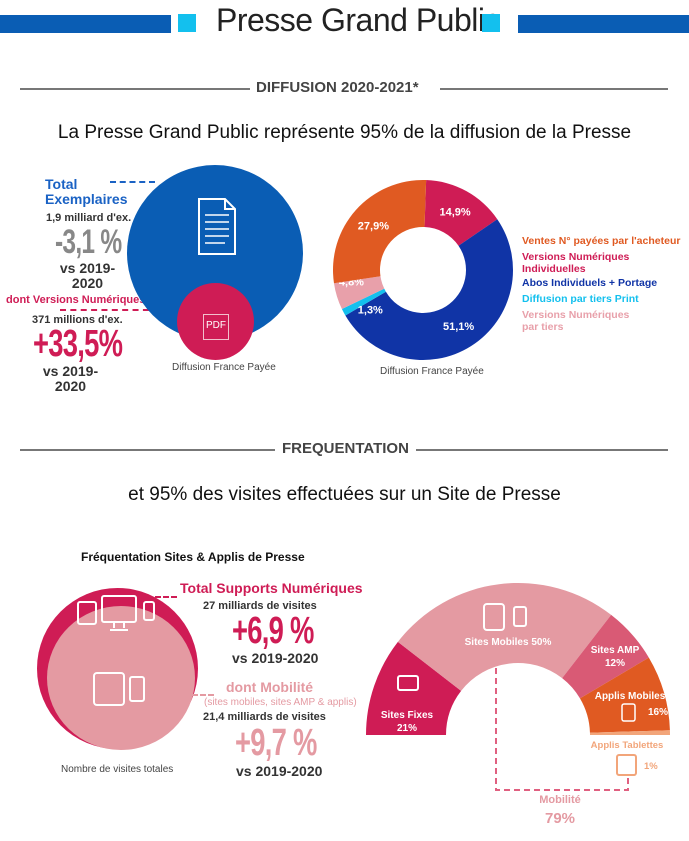 The height and width of the screenshot is (841, 689). What do you see at coordinates (407, 715) in the screenshot?
I see `half-donut-slice-label: Sites Fixes` at bounding box center [407, 715].